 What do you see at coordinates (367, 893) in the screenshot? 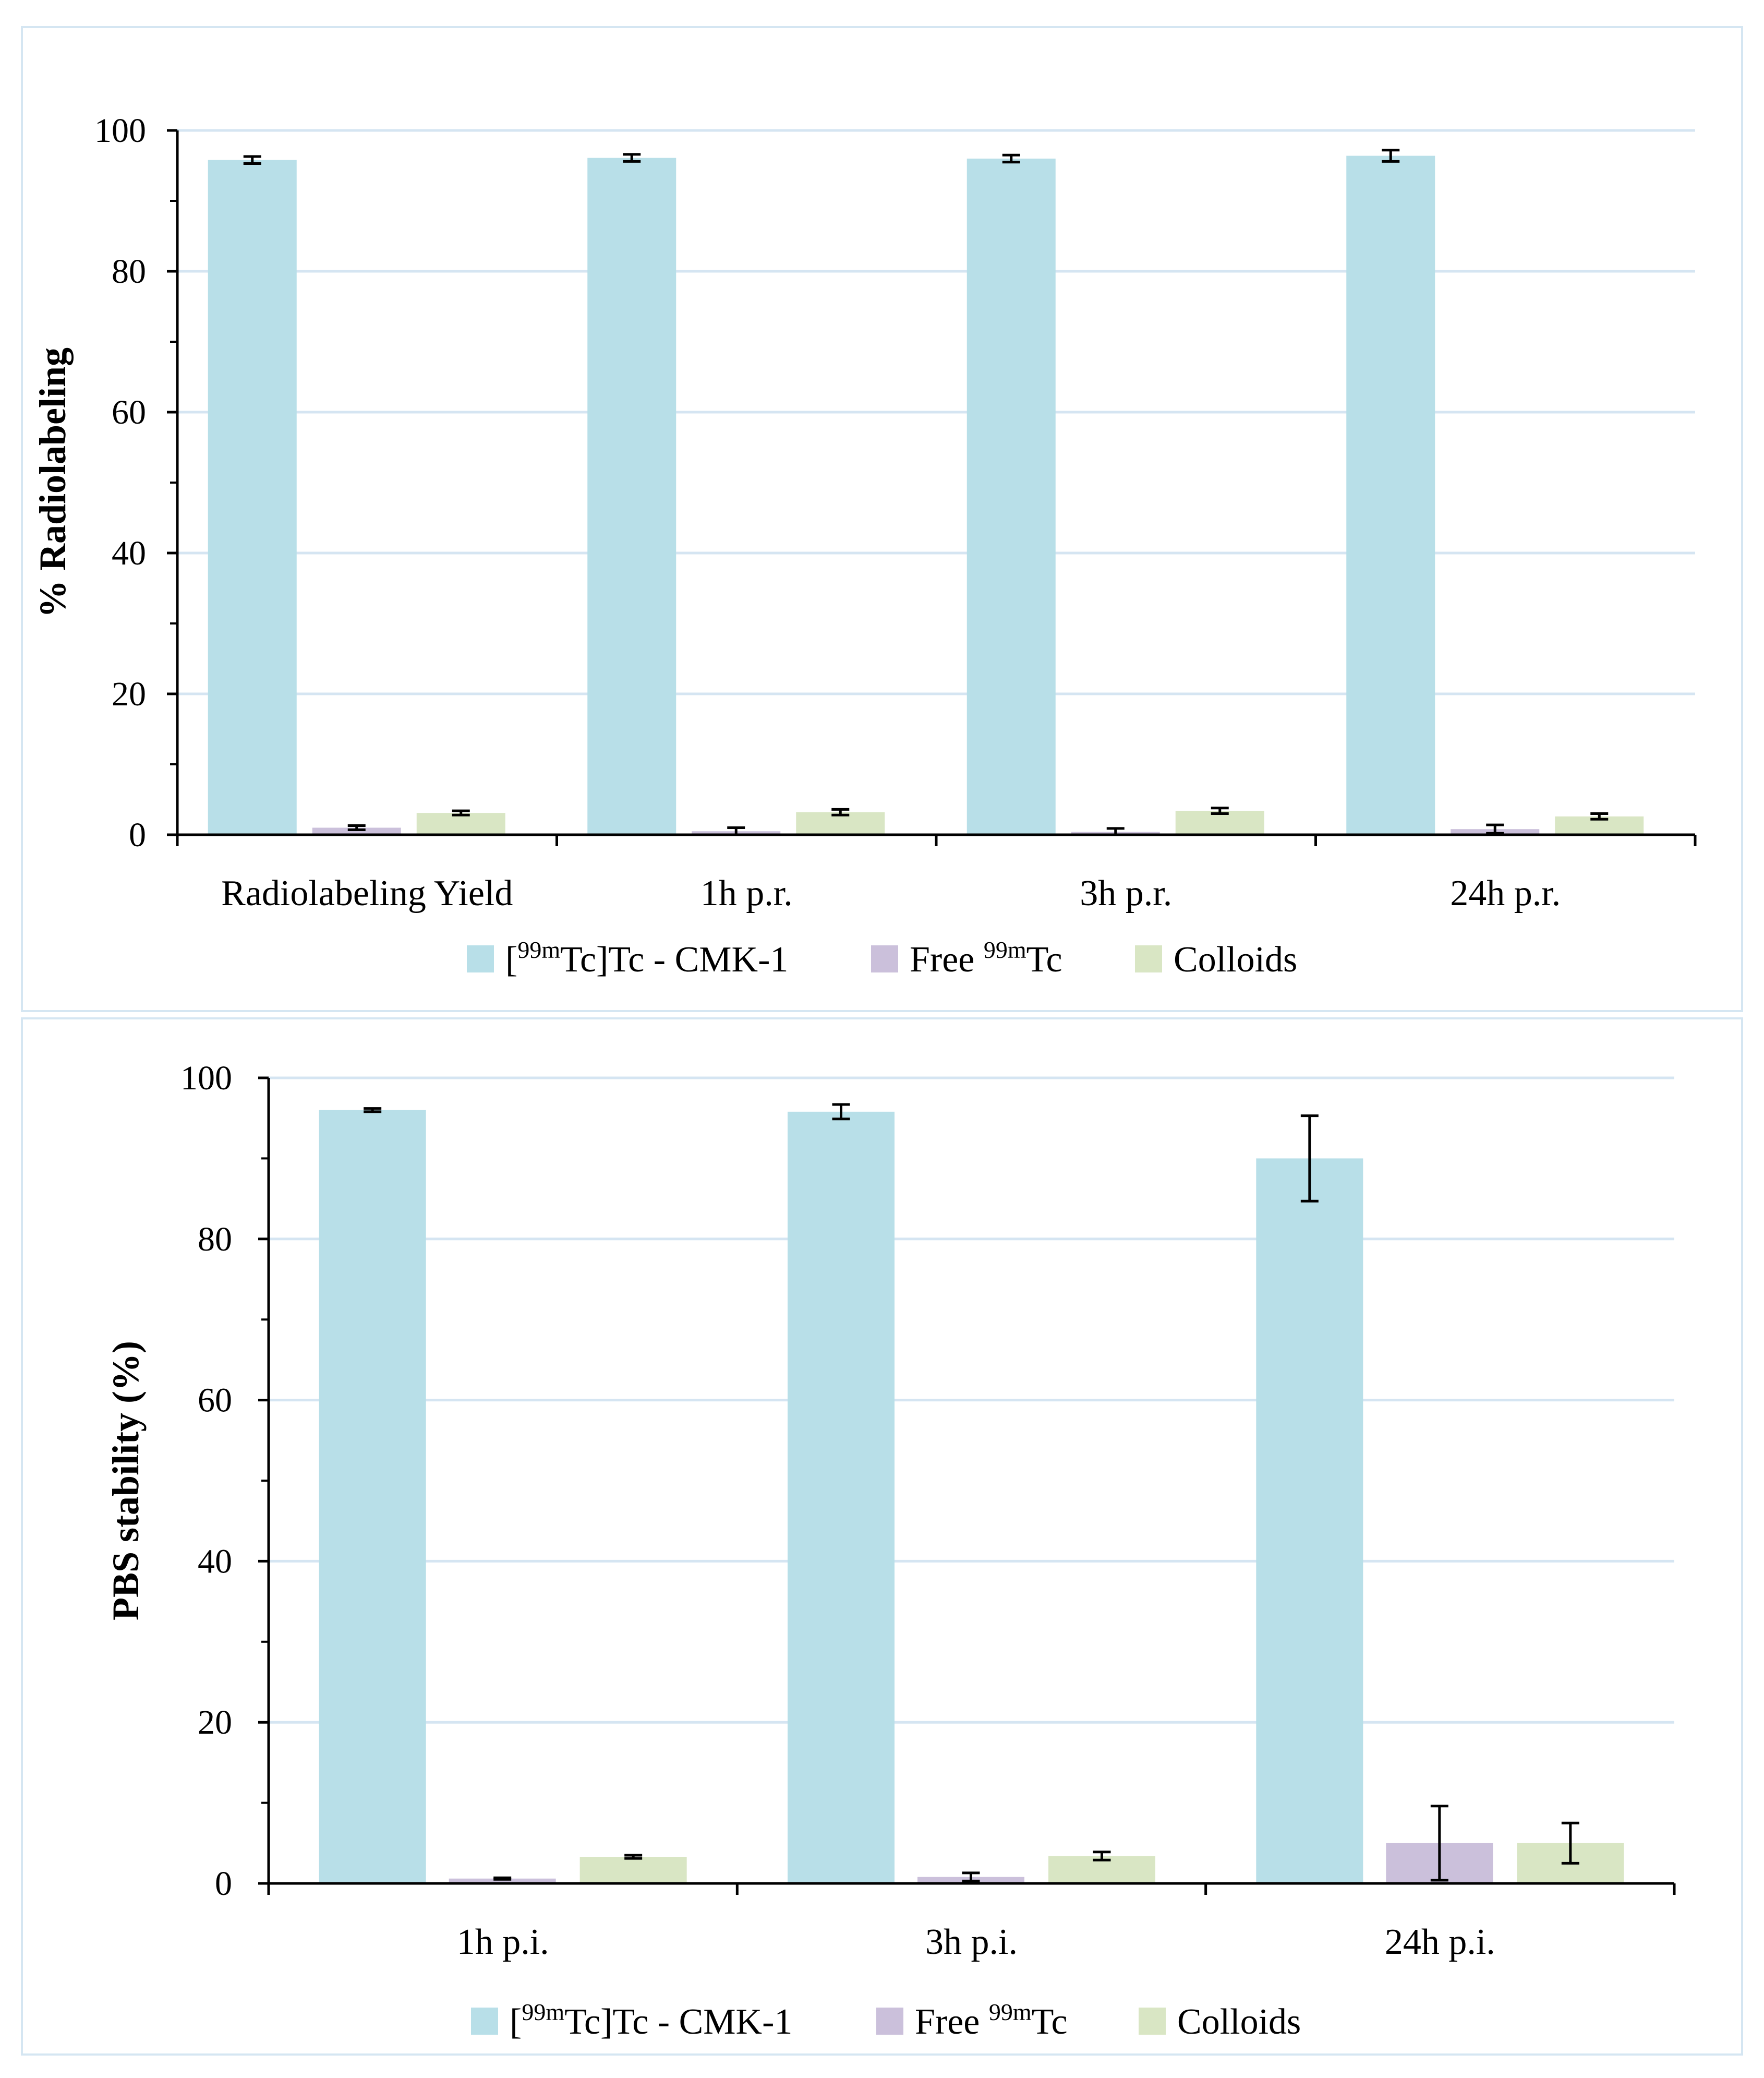
I see `x-category-label: Radiolabeling Yield` at bounding box center [367, 893].